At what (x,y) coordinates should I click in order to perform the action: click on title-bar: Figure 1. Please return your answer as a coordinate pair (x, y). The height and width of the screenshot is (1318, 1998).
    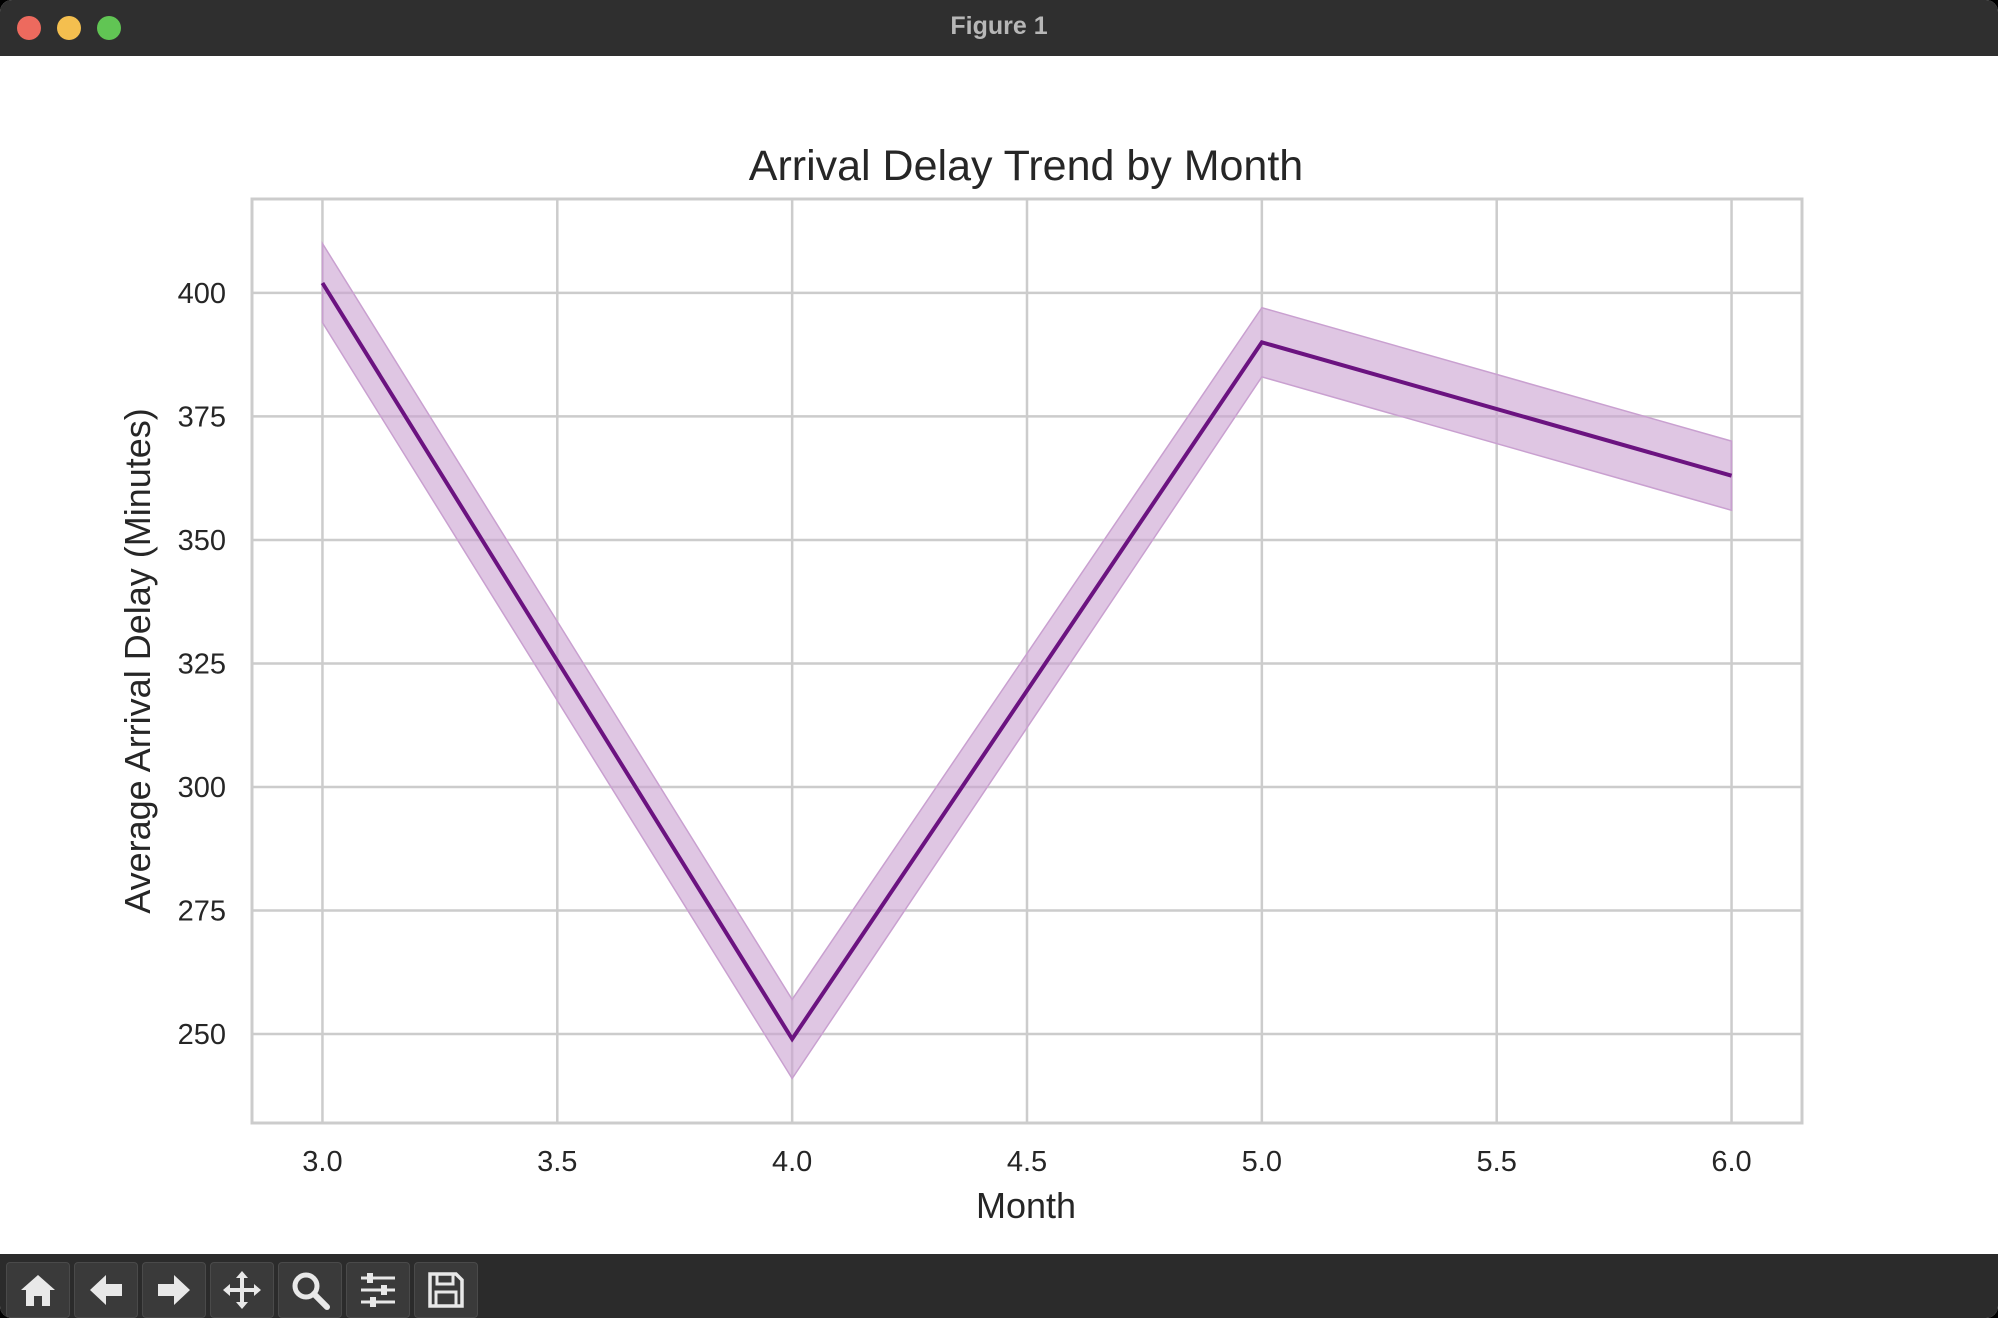
    Looking at the image, I should click on (999, 28).